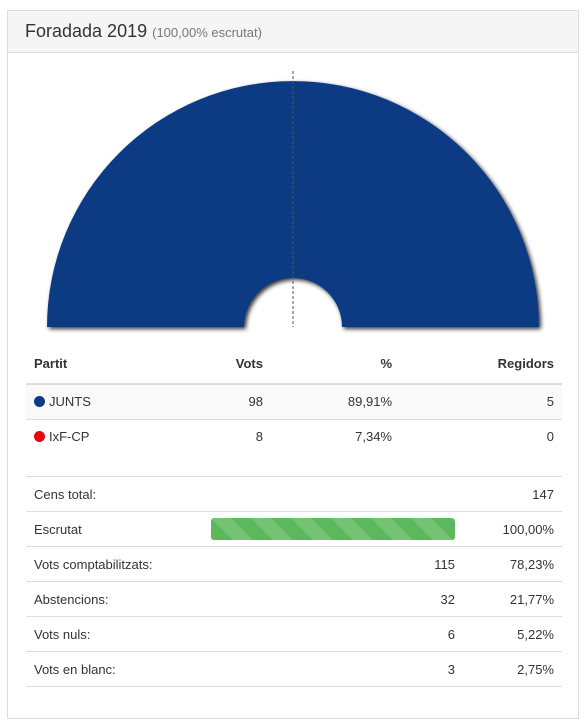 The height and width of the screenshot is (727, 585). I want to click on blank-votes-label: Vots en blanc:, so click(114, 669).